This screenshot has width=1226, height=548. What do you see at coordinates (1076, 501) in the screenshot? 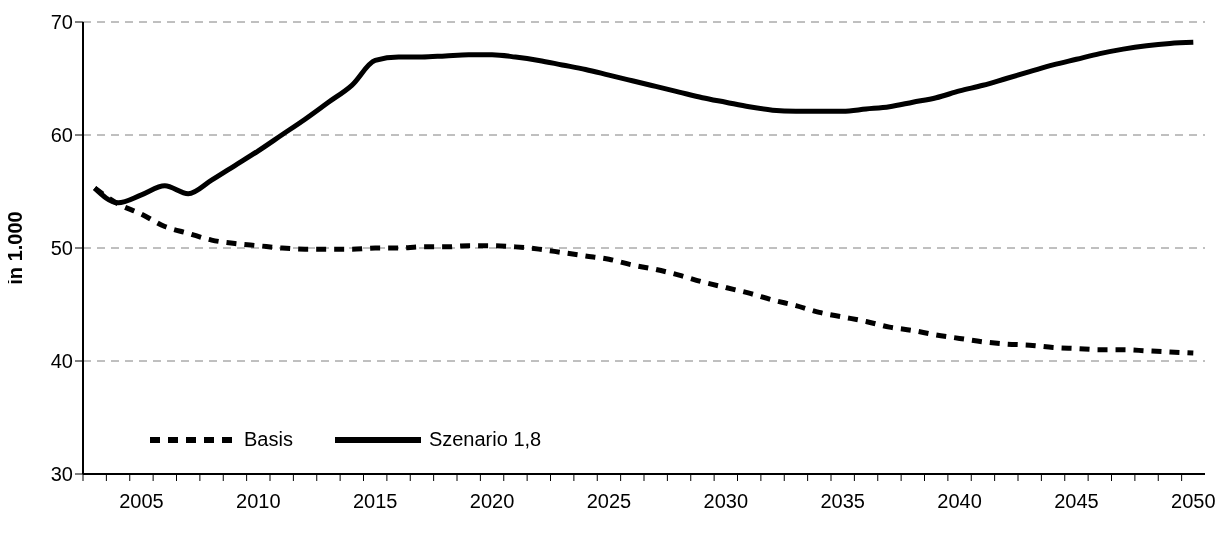
I see `x-tick-label: 2045` at bounding box center [1076, 501].